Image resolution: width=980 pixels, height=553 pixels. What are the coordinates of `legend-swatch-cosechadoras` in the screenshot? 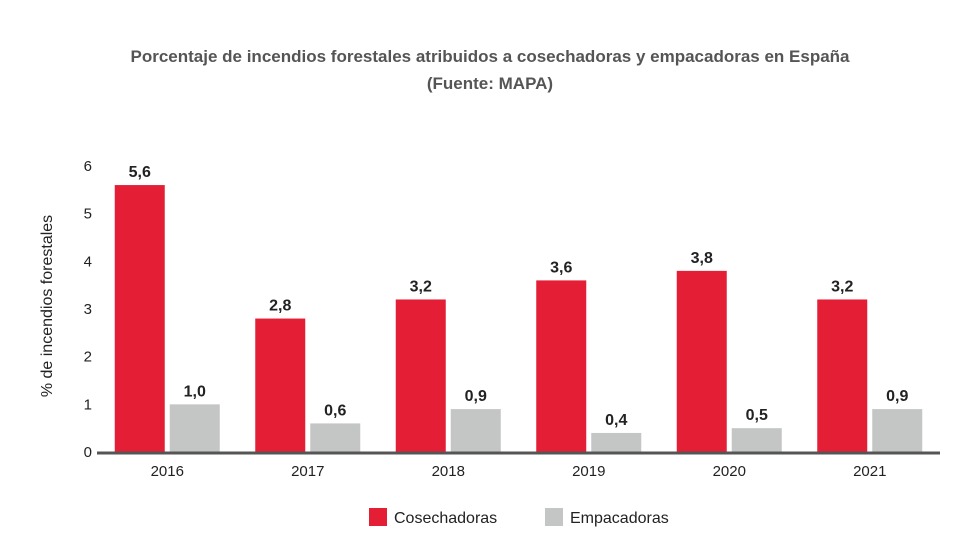 It's located at (378, 517).